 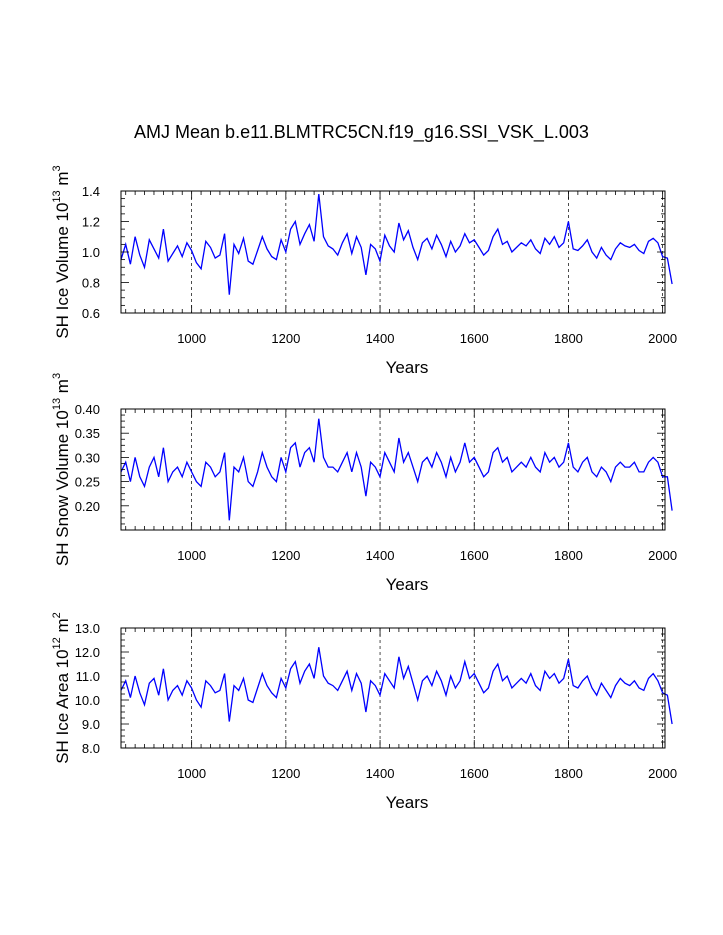 What do you see at coordinates (87, 457) in the screenshot?
I see `y-tick-label: 0.30` at bounding box center [87, 457].